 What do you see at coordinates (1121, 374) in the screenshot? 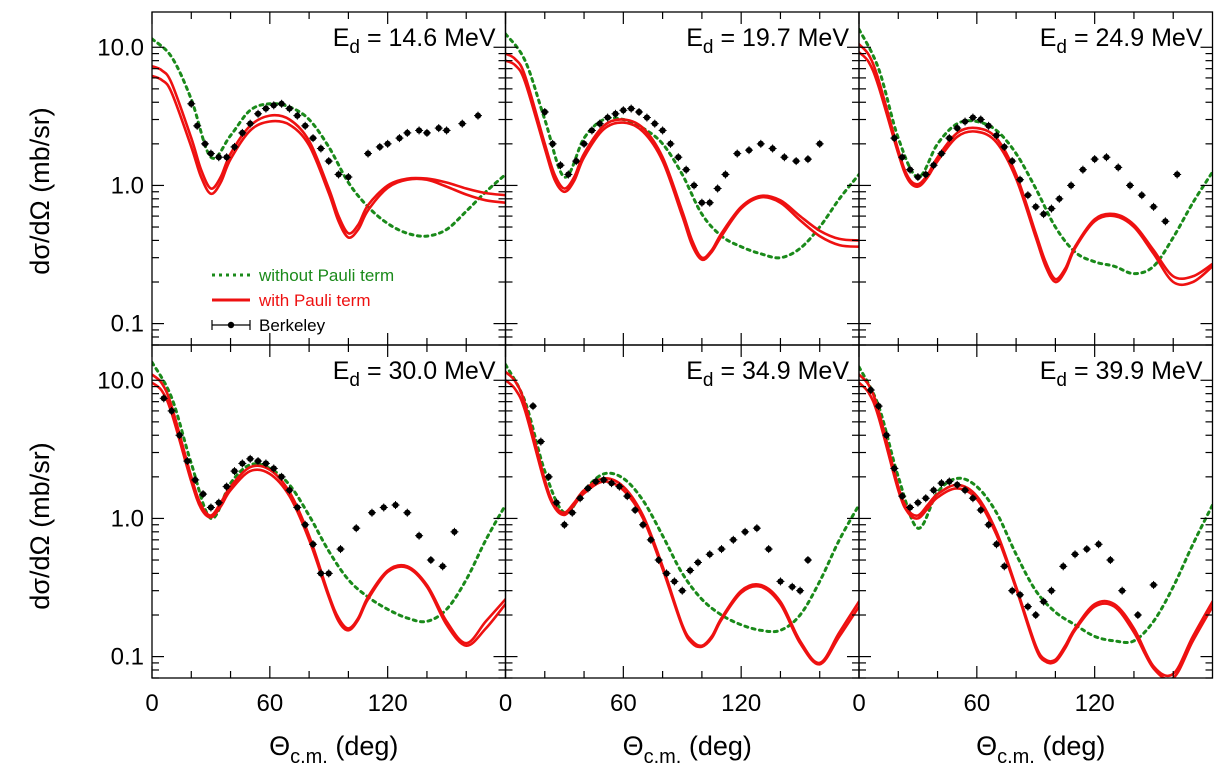
I see `energy-label-6: Ed = 39.9 MeV` at bounding box center [1121, 374].